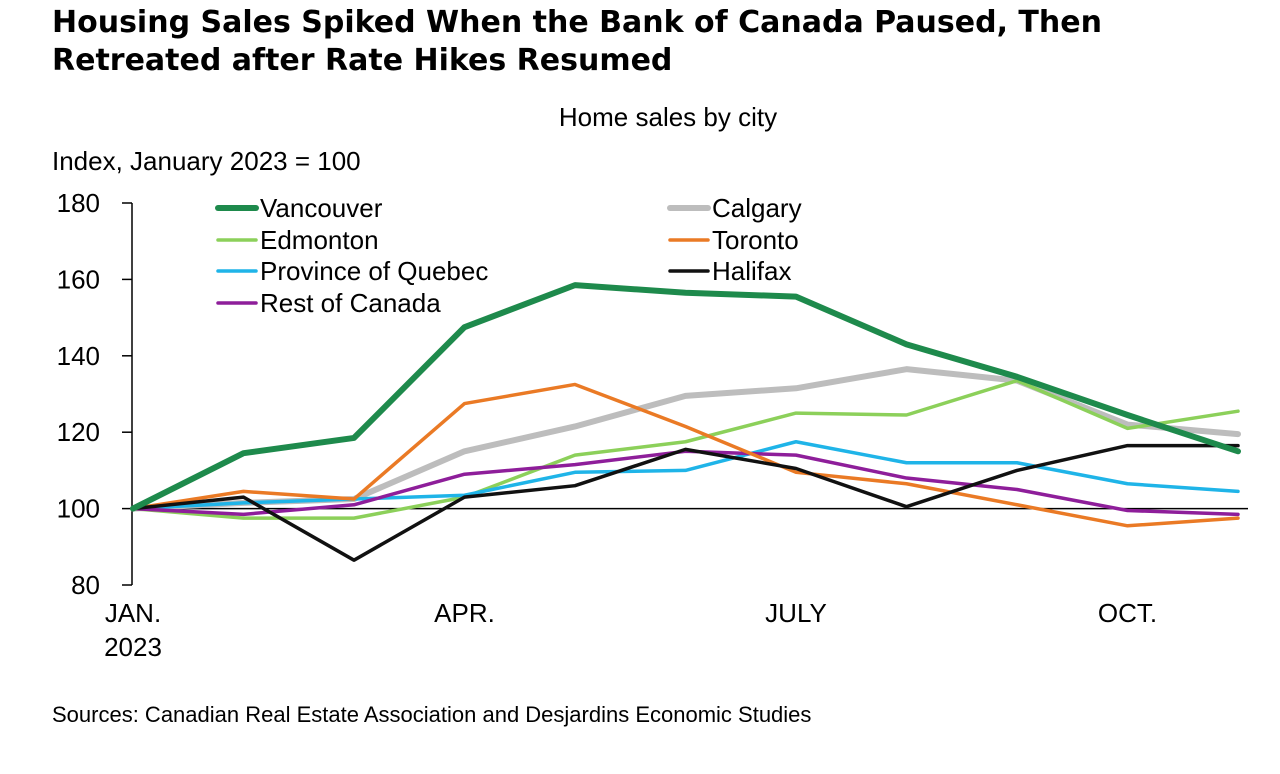 The image size is (1280, 774). Describe the element at coordinates (78, 356) in the screenshot. I see `y-tick-label: 140` at that location.